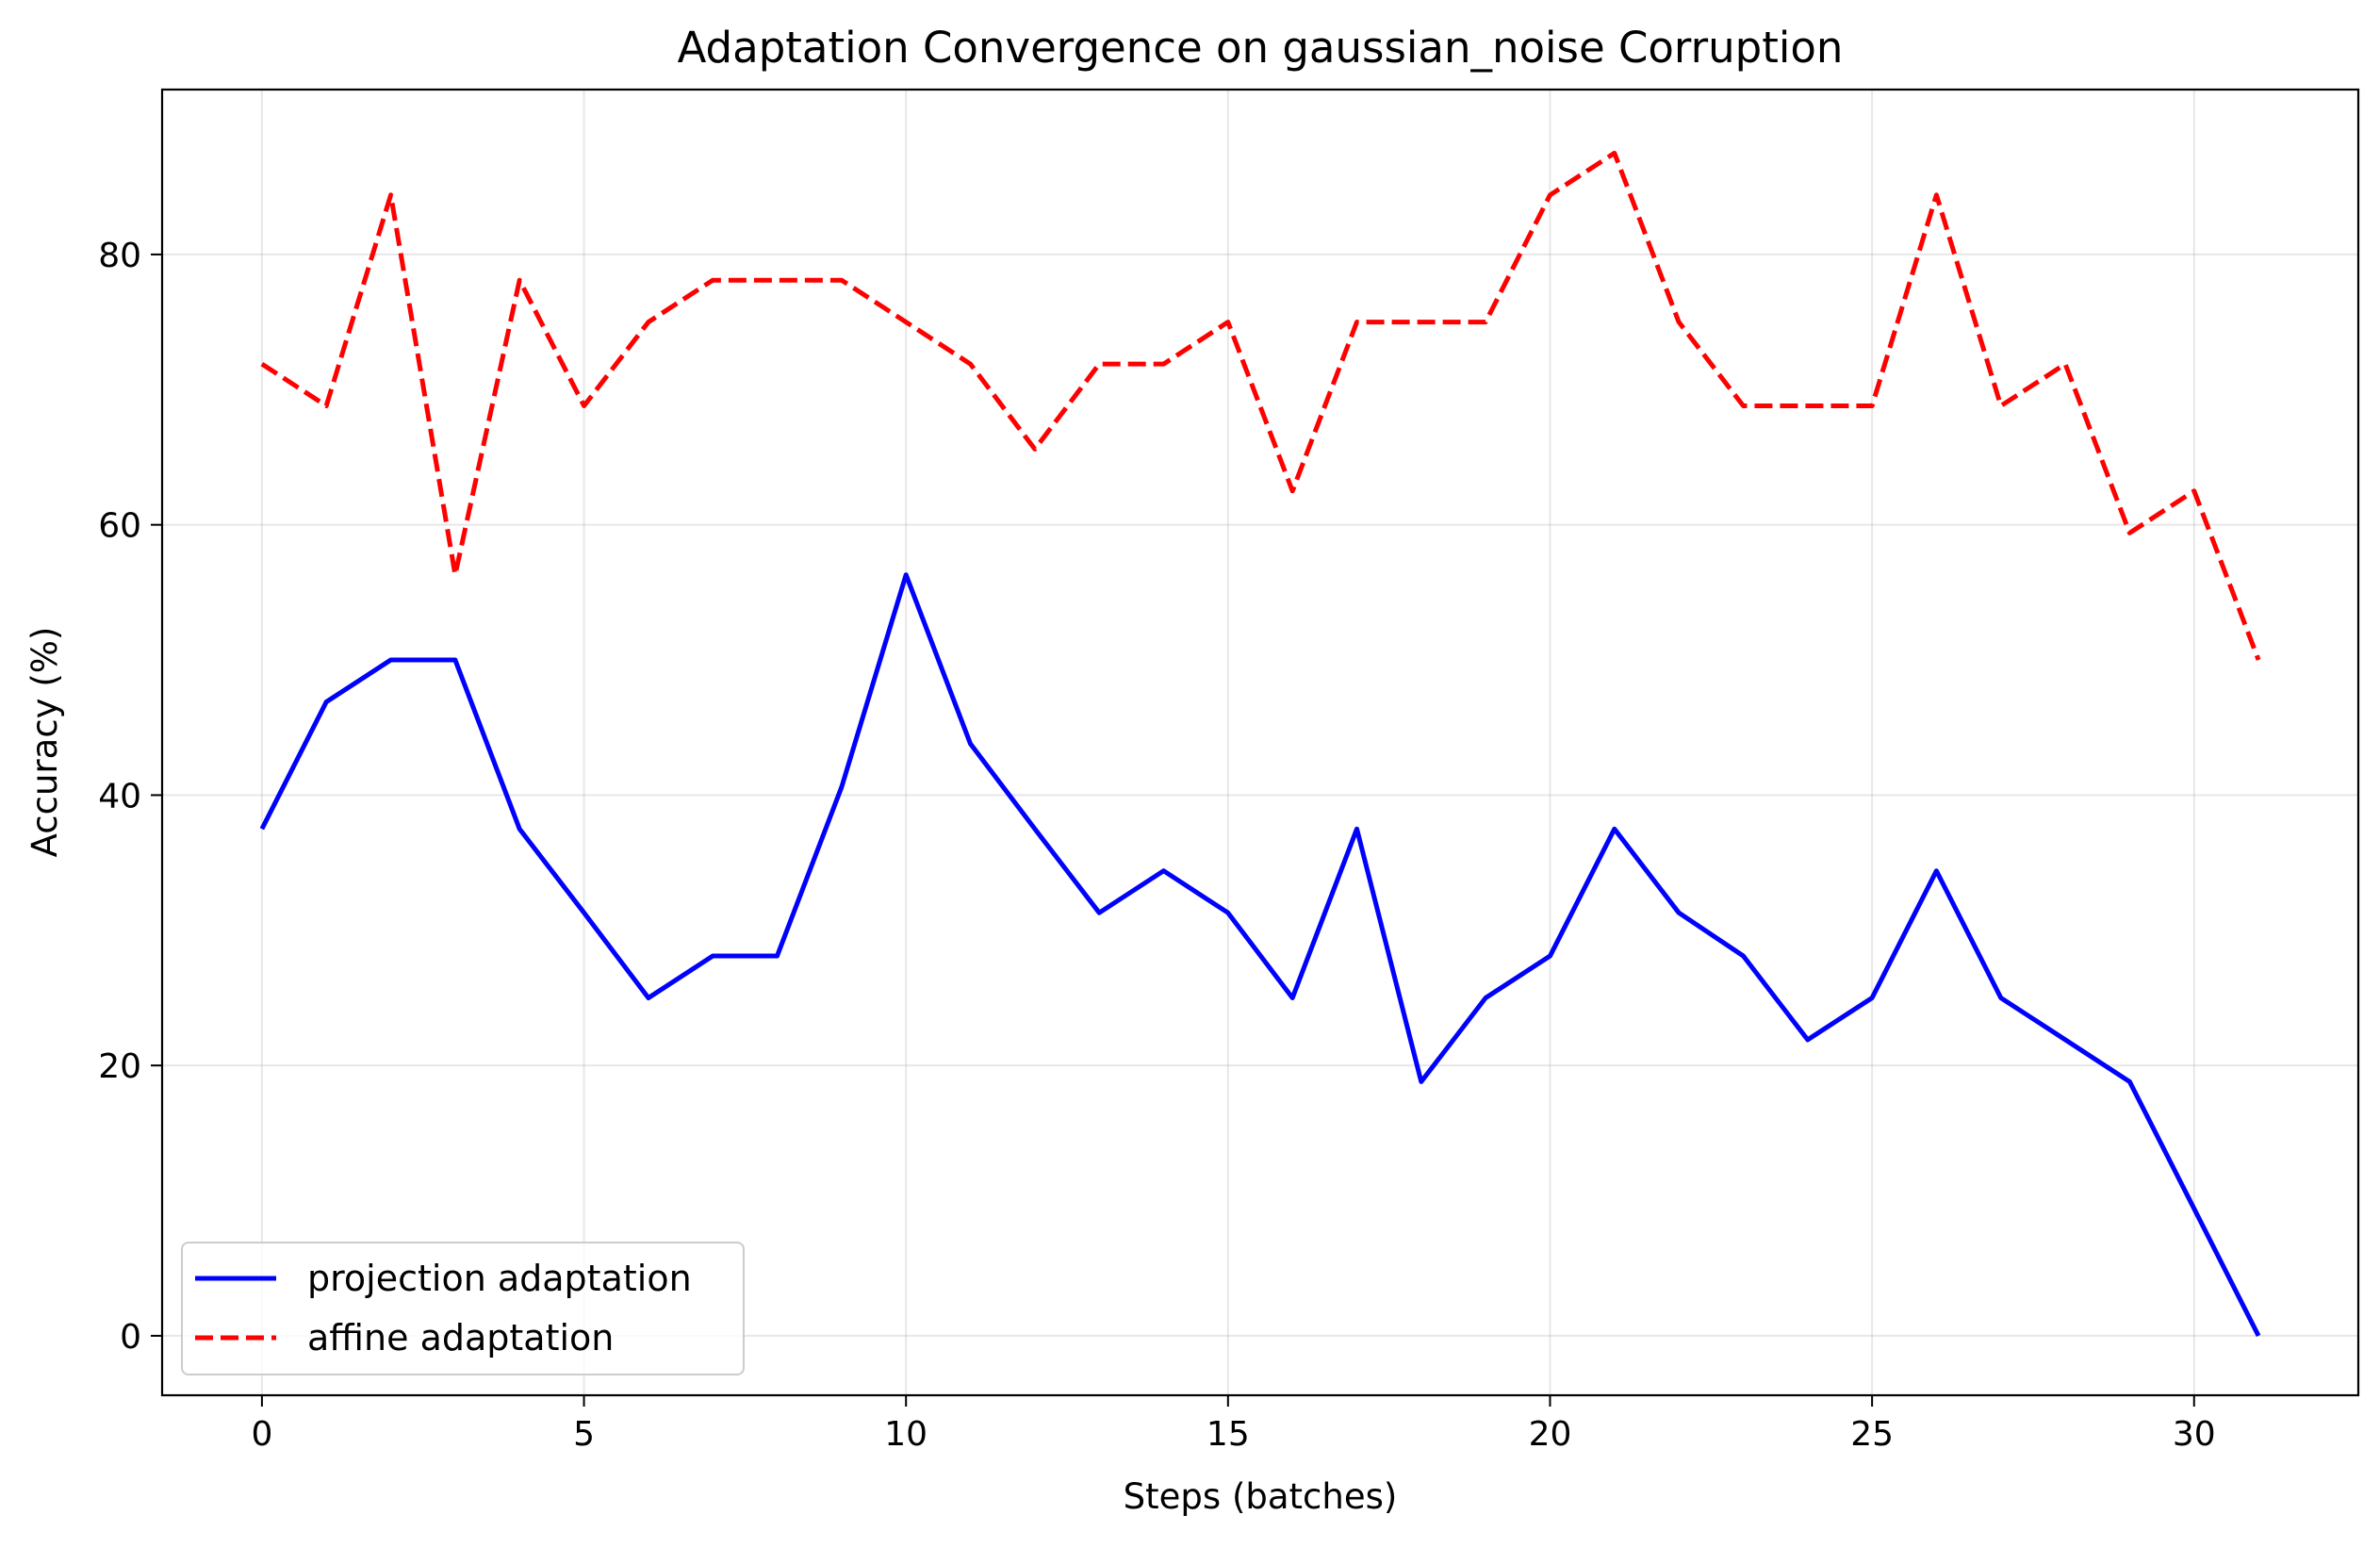 The width and height of the screenshot is (2380, 1548). I want to click on y-tick-label: 20, so click(119, 1066).